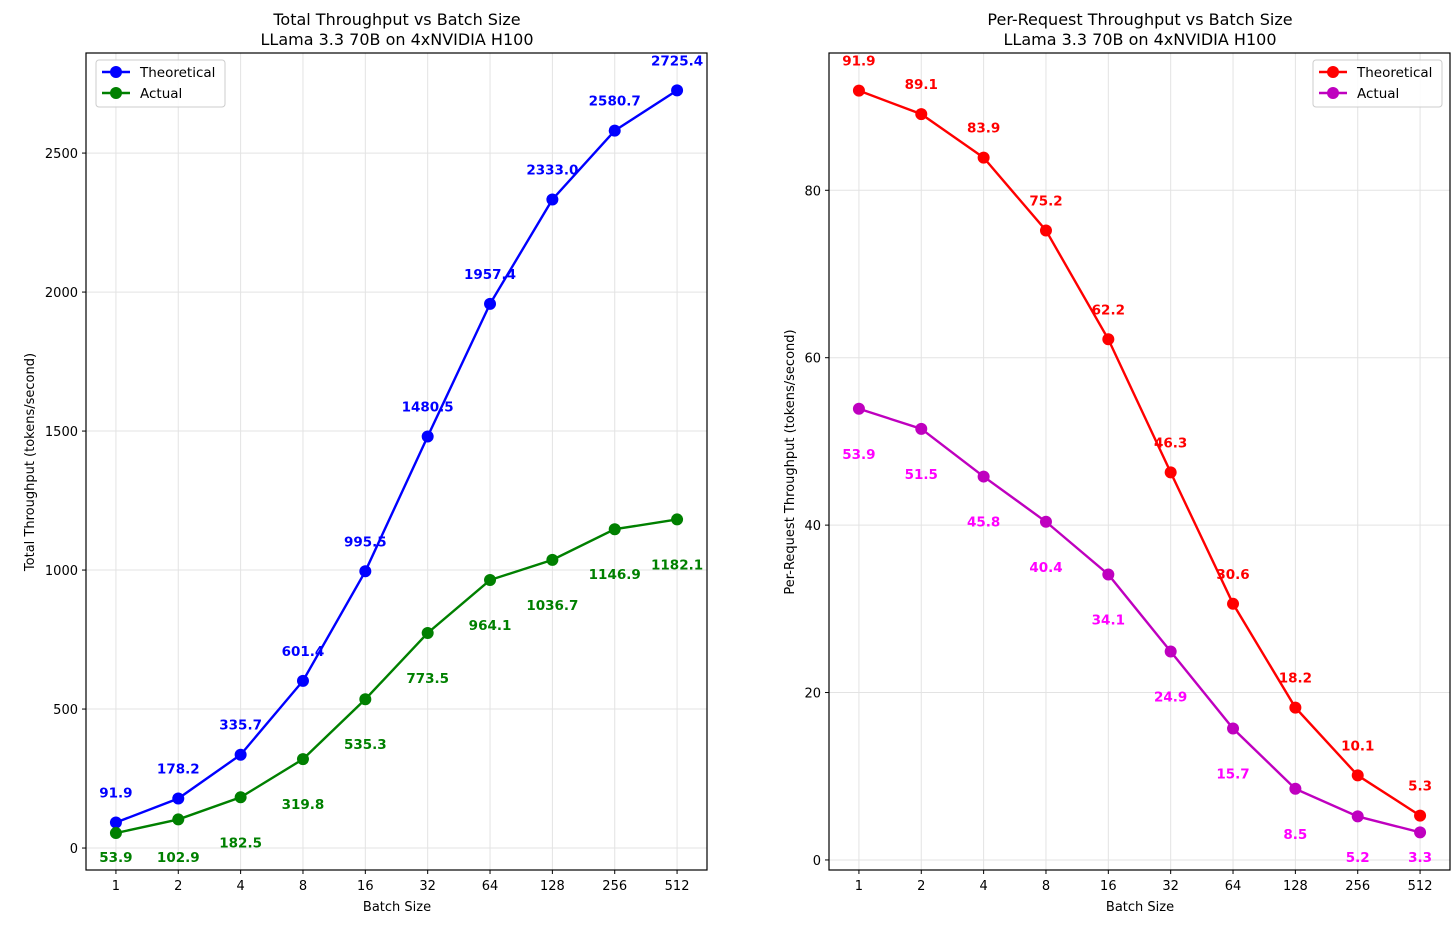  Describe the element at coordinates (812, 526) in the screenshot. I see `y-tick-label: 40` at that location.